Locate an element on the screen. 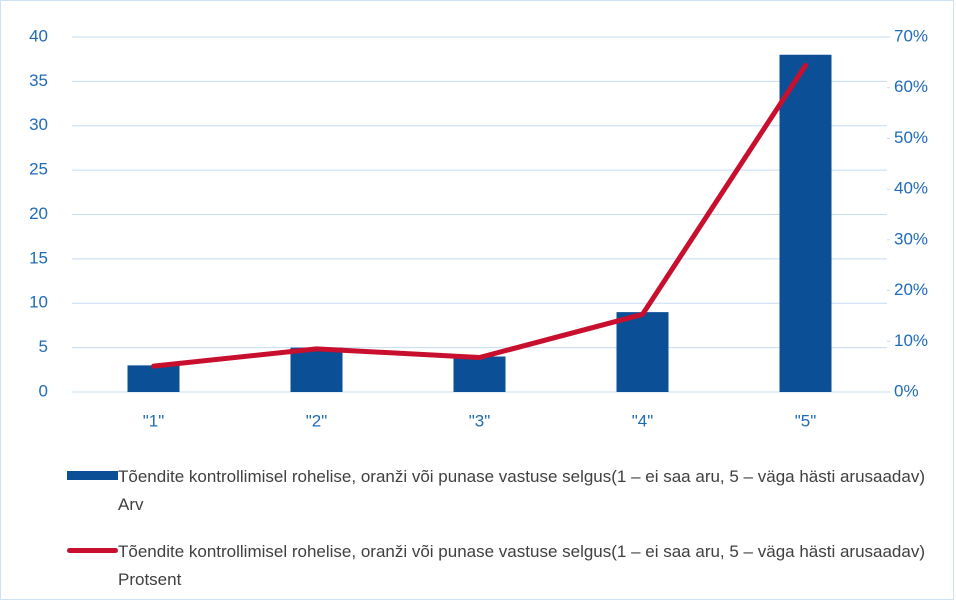 The image size is (956, 600). x-tick-label: "5" is located at coordinates (806, 420).